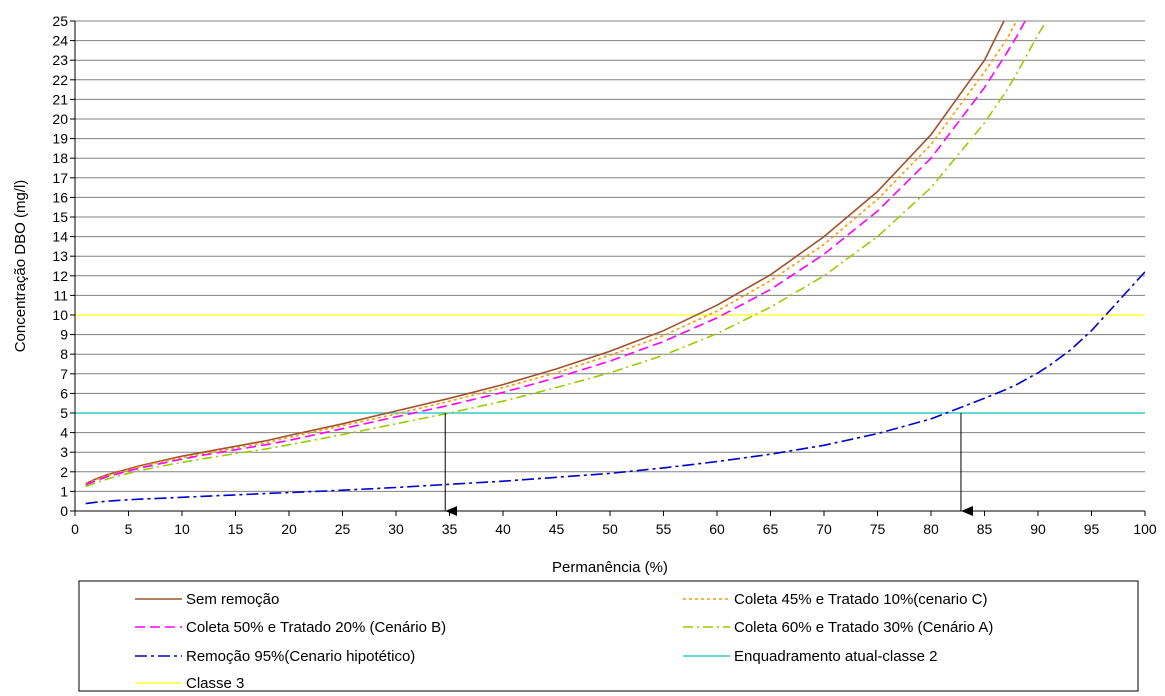 The image size is (1165, 696). I want to click on x-tick-label-65: 65, so click(771, 529).